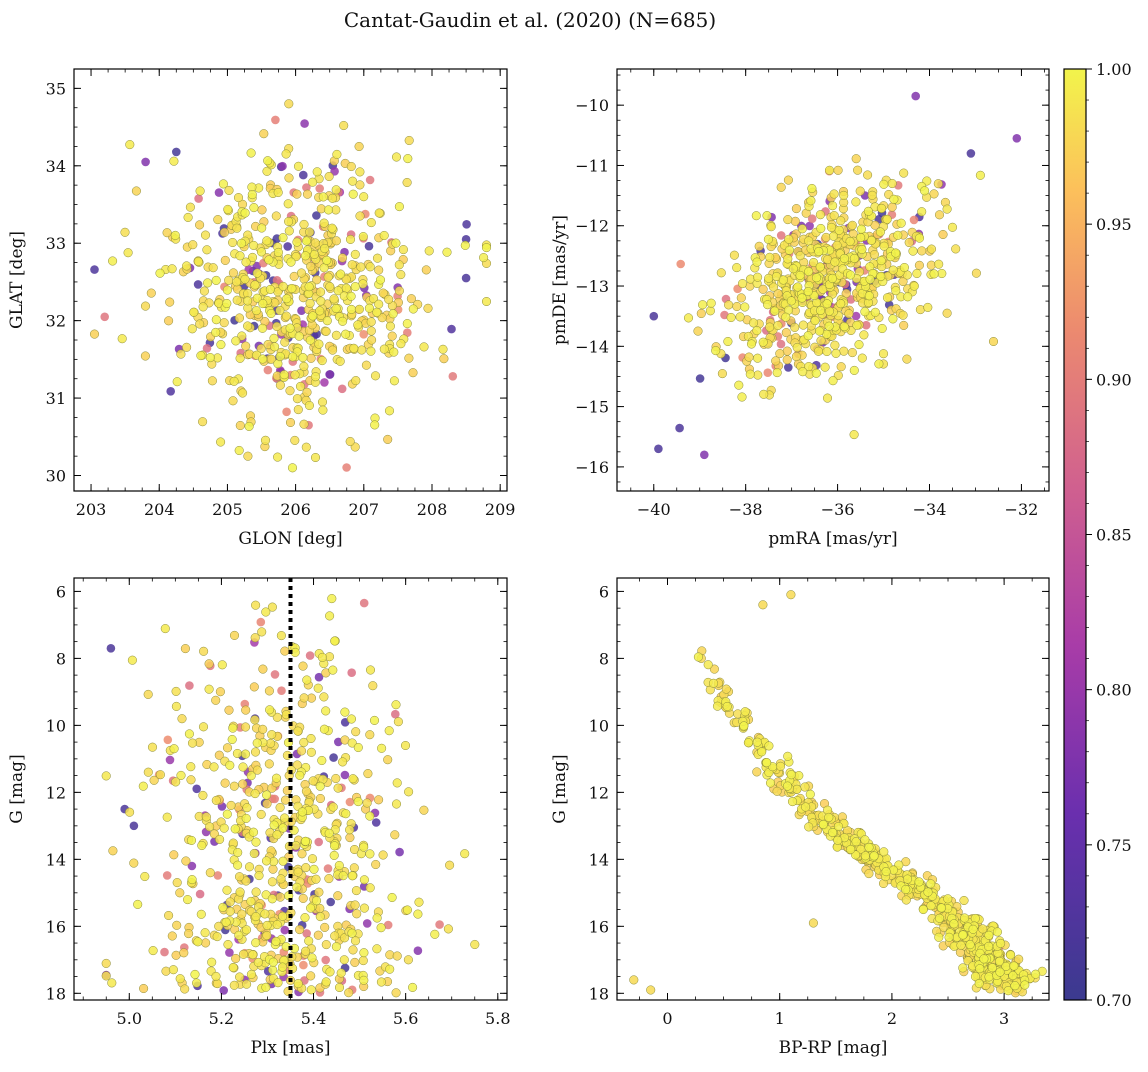  Describe the element at coordinates (1114, 845) in the screenshot. I see `colorbar-tick-label: 0.75` at that location.